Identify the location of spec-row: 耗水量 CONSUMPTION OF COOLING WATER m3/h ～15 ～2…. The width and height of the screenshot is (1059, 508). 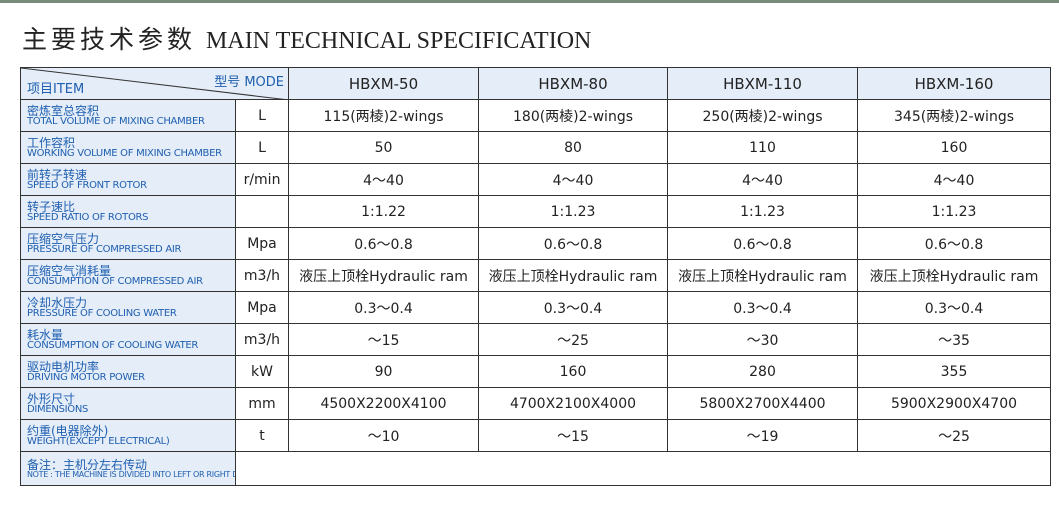
(535, 339).